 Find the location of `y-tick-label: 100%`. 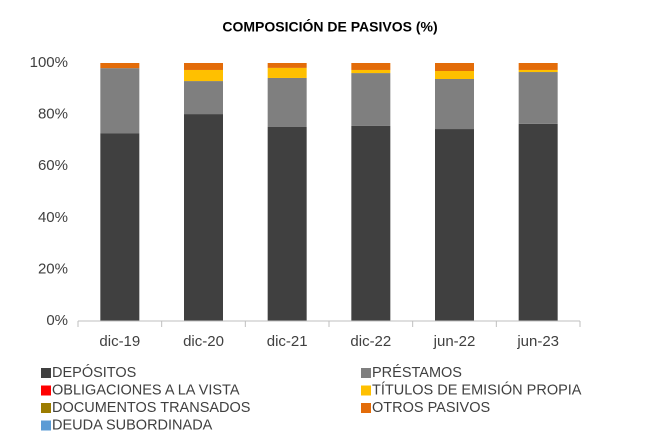

y-tick-label: 100% is located at coordinates (49, 62).